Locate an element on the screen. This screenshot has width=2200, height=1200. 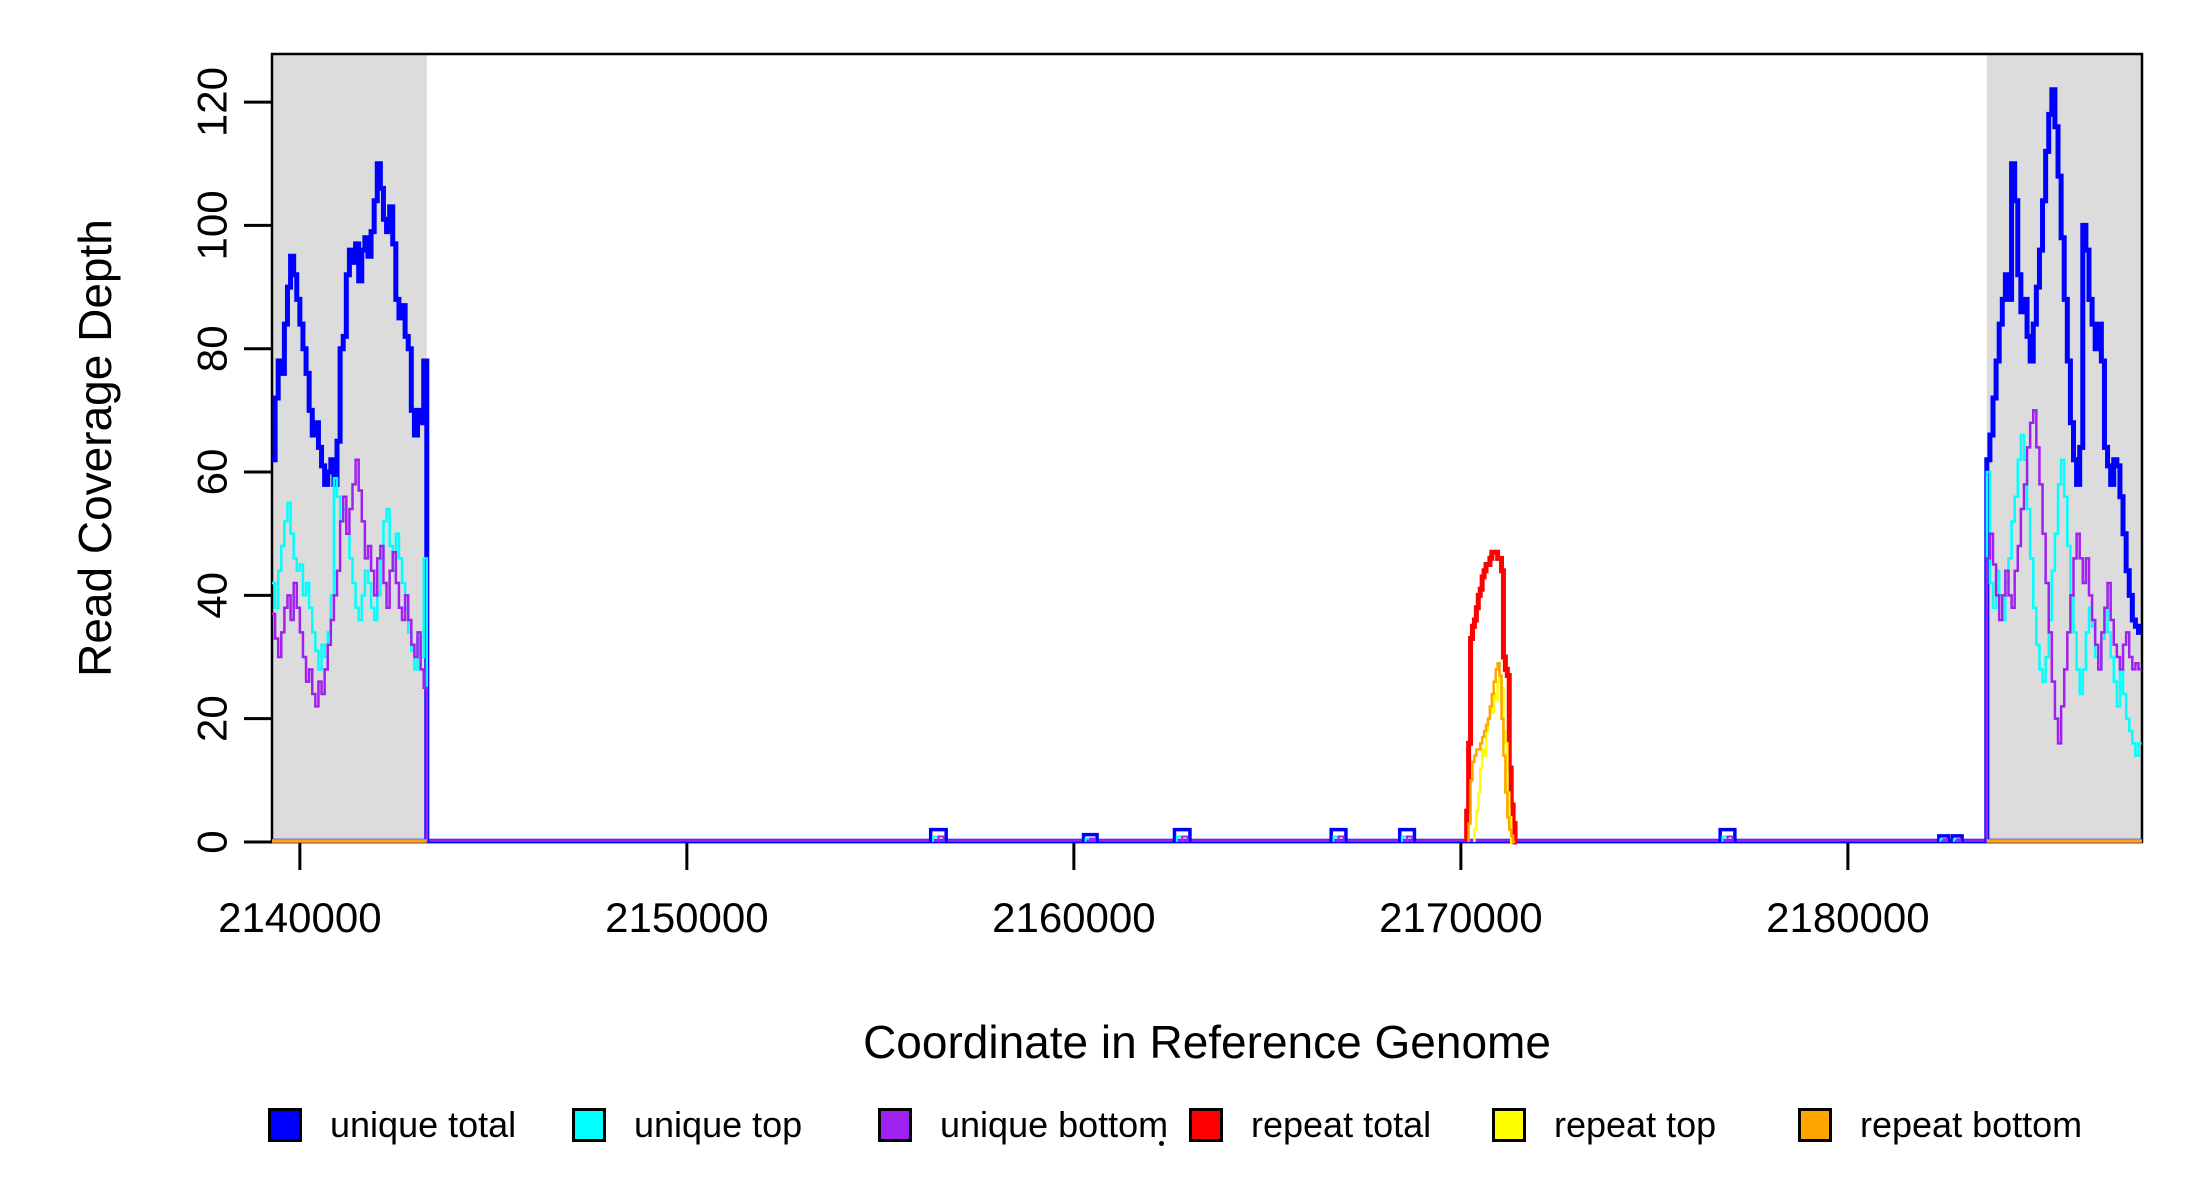
x-axis-title: Coordinate in Reference Genome is located at coordinates (1207, 1042).